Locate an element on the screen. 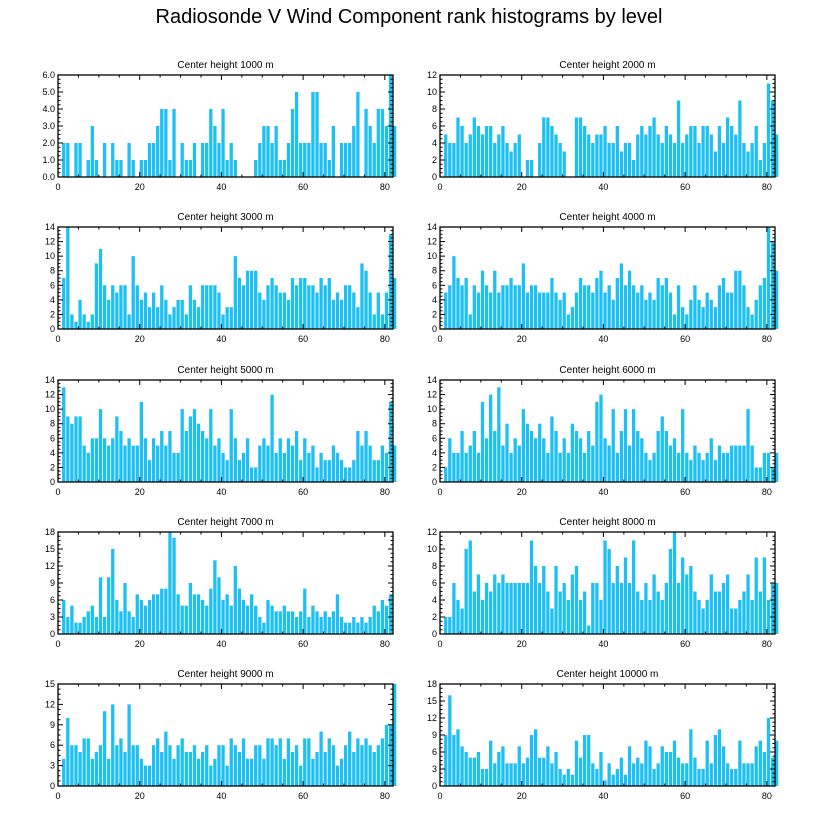 This screenshot has width=818, height=824. x-tick-label: 40 is located at coordinates (603, 187).